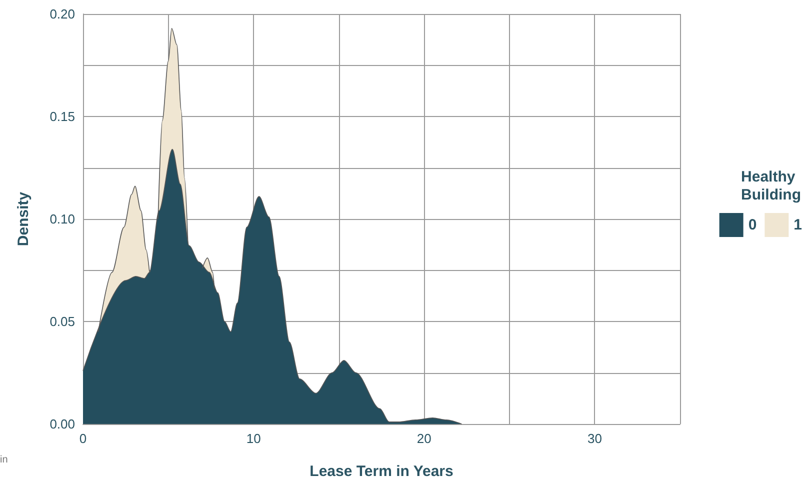  Describe the element at coordinates (253, 438) in the screenshot. I see `x-tick-label: 10` at that location.